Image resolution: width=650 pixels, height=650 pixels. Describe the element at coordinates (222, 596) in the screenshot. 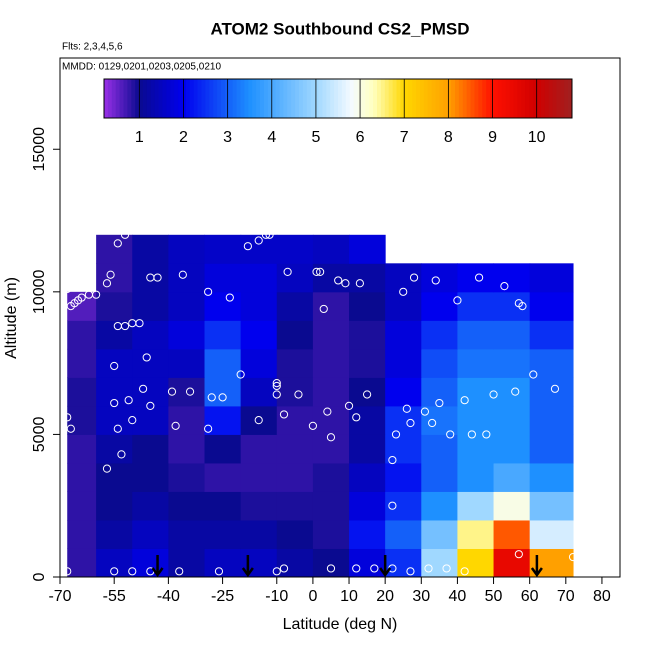

I see `x-tick-label: -25` at that location.